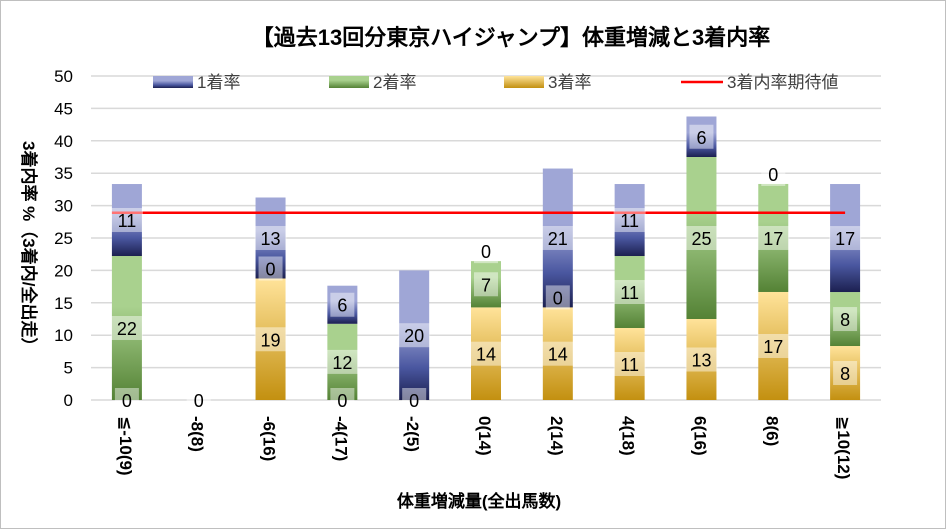  I want to click on data-label: 19, so click(271, 340).